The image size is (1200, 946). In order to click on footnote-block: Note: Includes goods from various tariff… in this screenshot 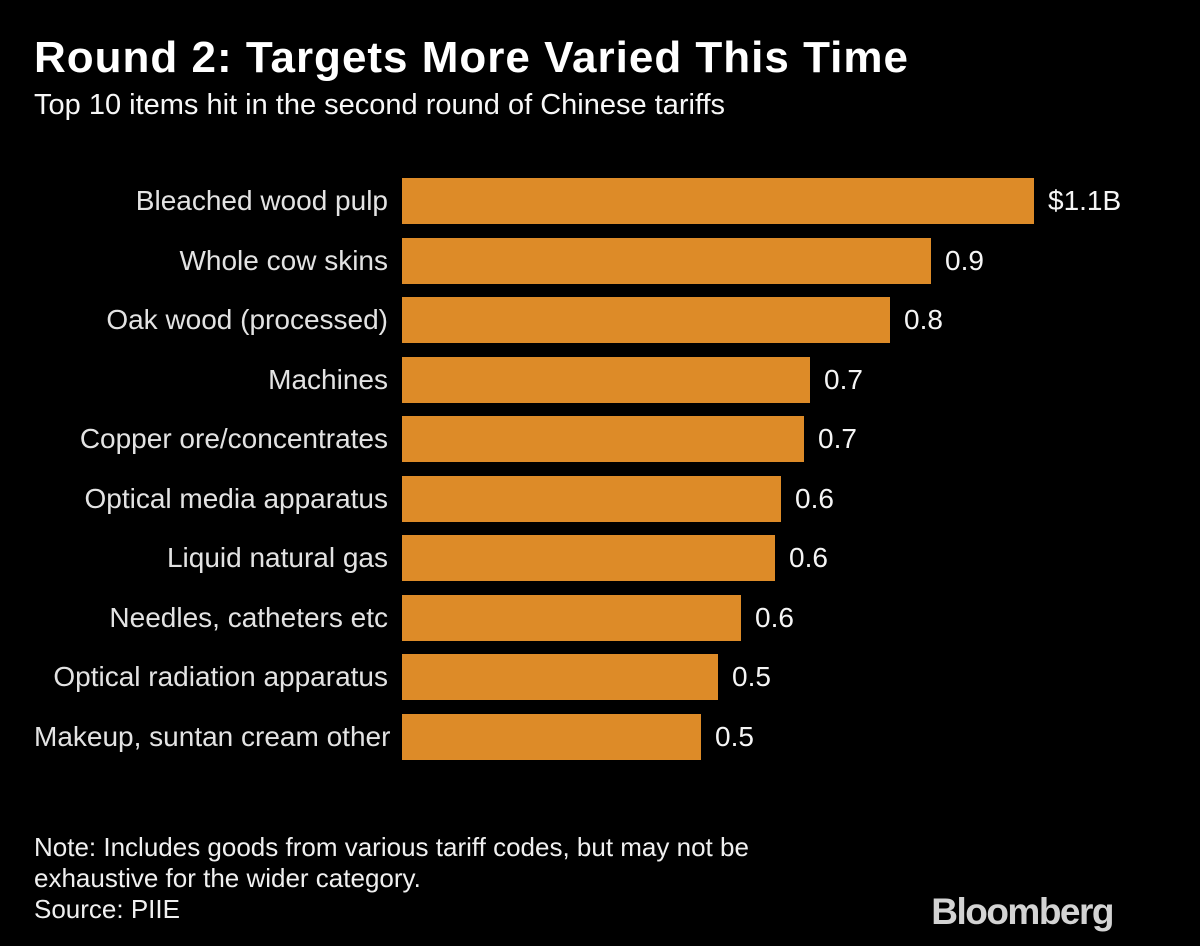, I will do `click(391, 878)`.